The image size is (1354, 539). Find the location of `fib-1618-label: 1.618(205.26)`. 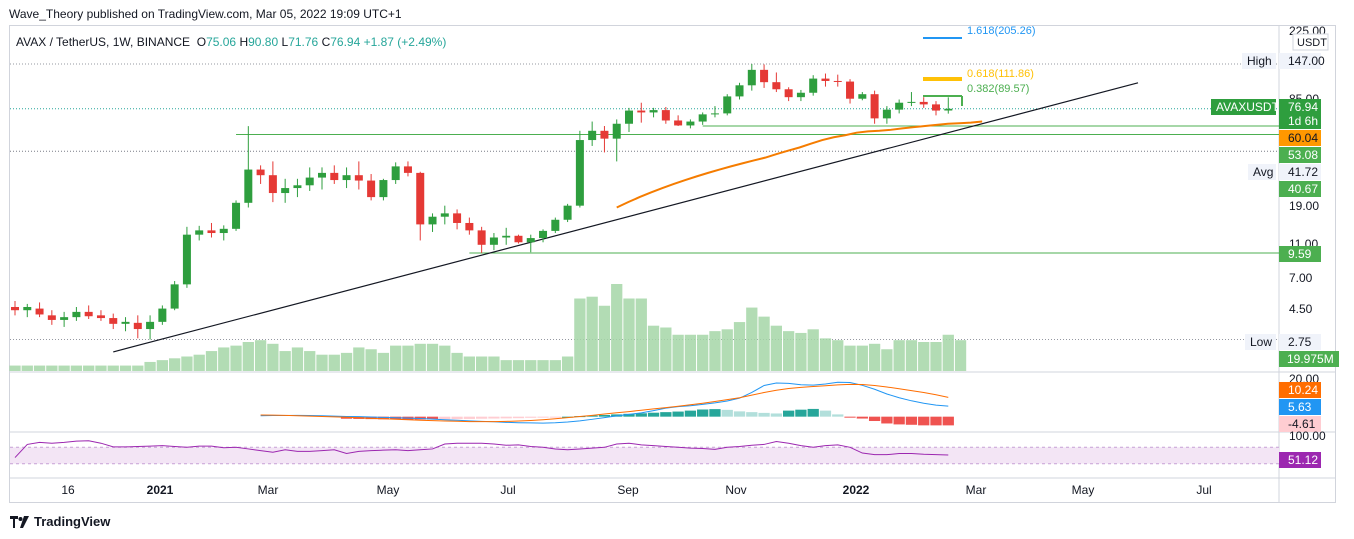

fib-1618-label: 1.618(205.26) is located at coordinates (1001, 31).